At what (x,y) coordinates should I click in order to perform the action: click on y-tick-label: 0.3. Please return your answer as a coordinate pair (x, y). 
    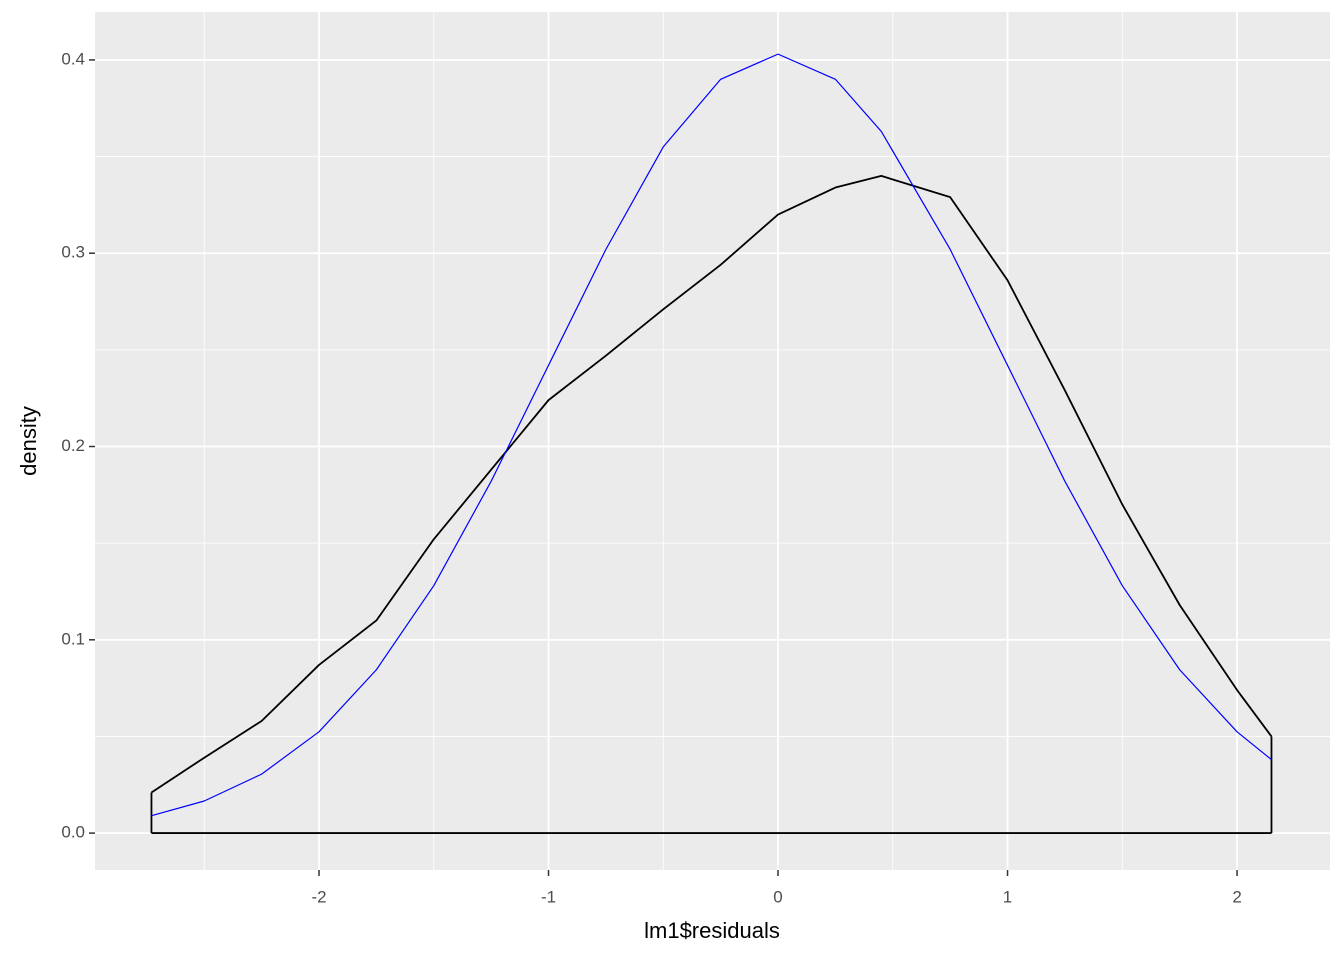
    Looking at the image, I should click on (73, 252).